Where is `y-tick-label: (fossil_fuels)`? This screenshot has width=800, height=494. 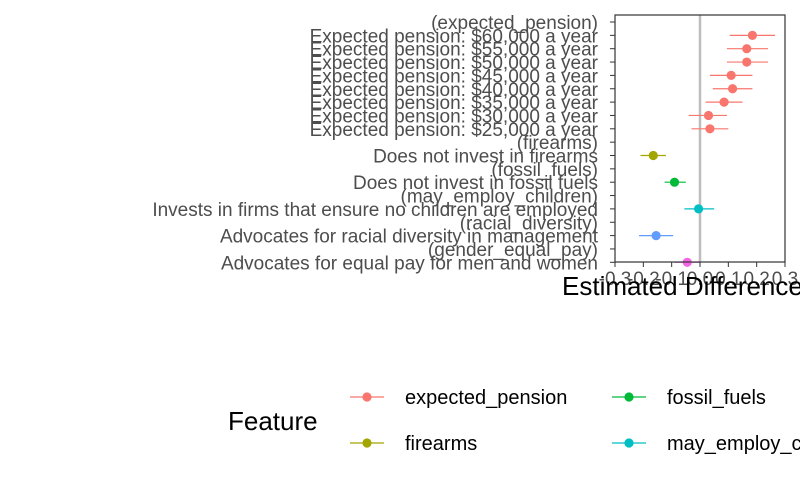
y-tick-label: (fossil_fuels) is located at coordinates (544, 170).